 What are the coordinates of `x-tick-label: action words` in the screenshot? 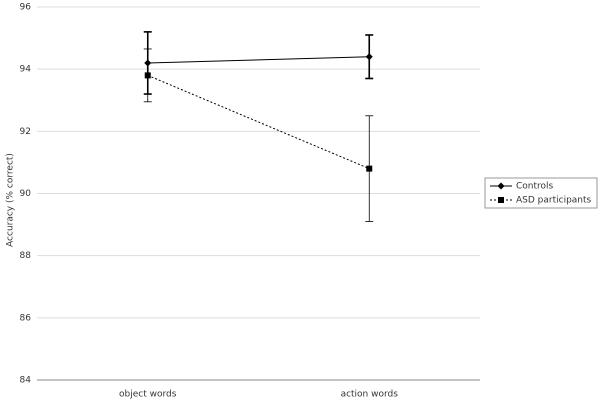 It's located at (370, 395).